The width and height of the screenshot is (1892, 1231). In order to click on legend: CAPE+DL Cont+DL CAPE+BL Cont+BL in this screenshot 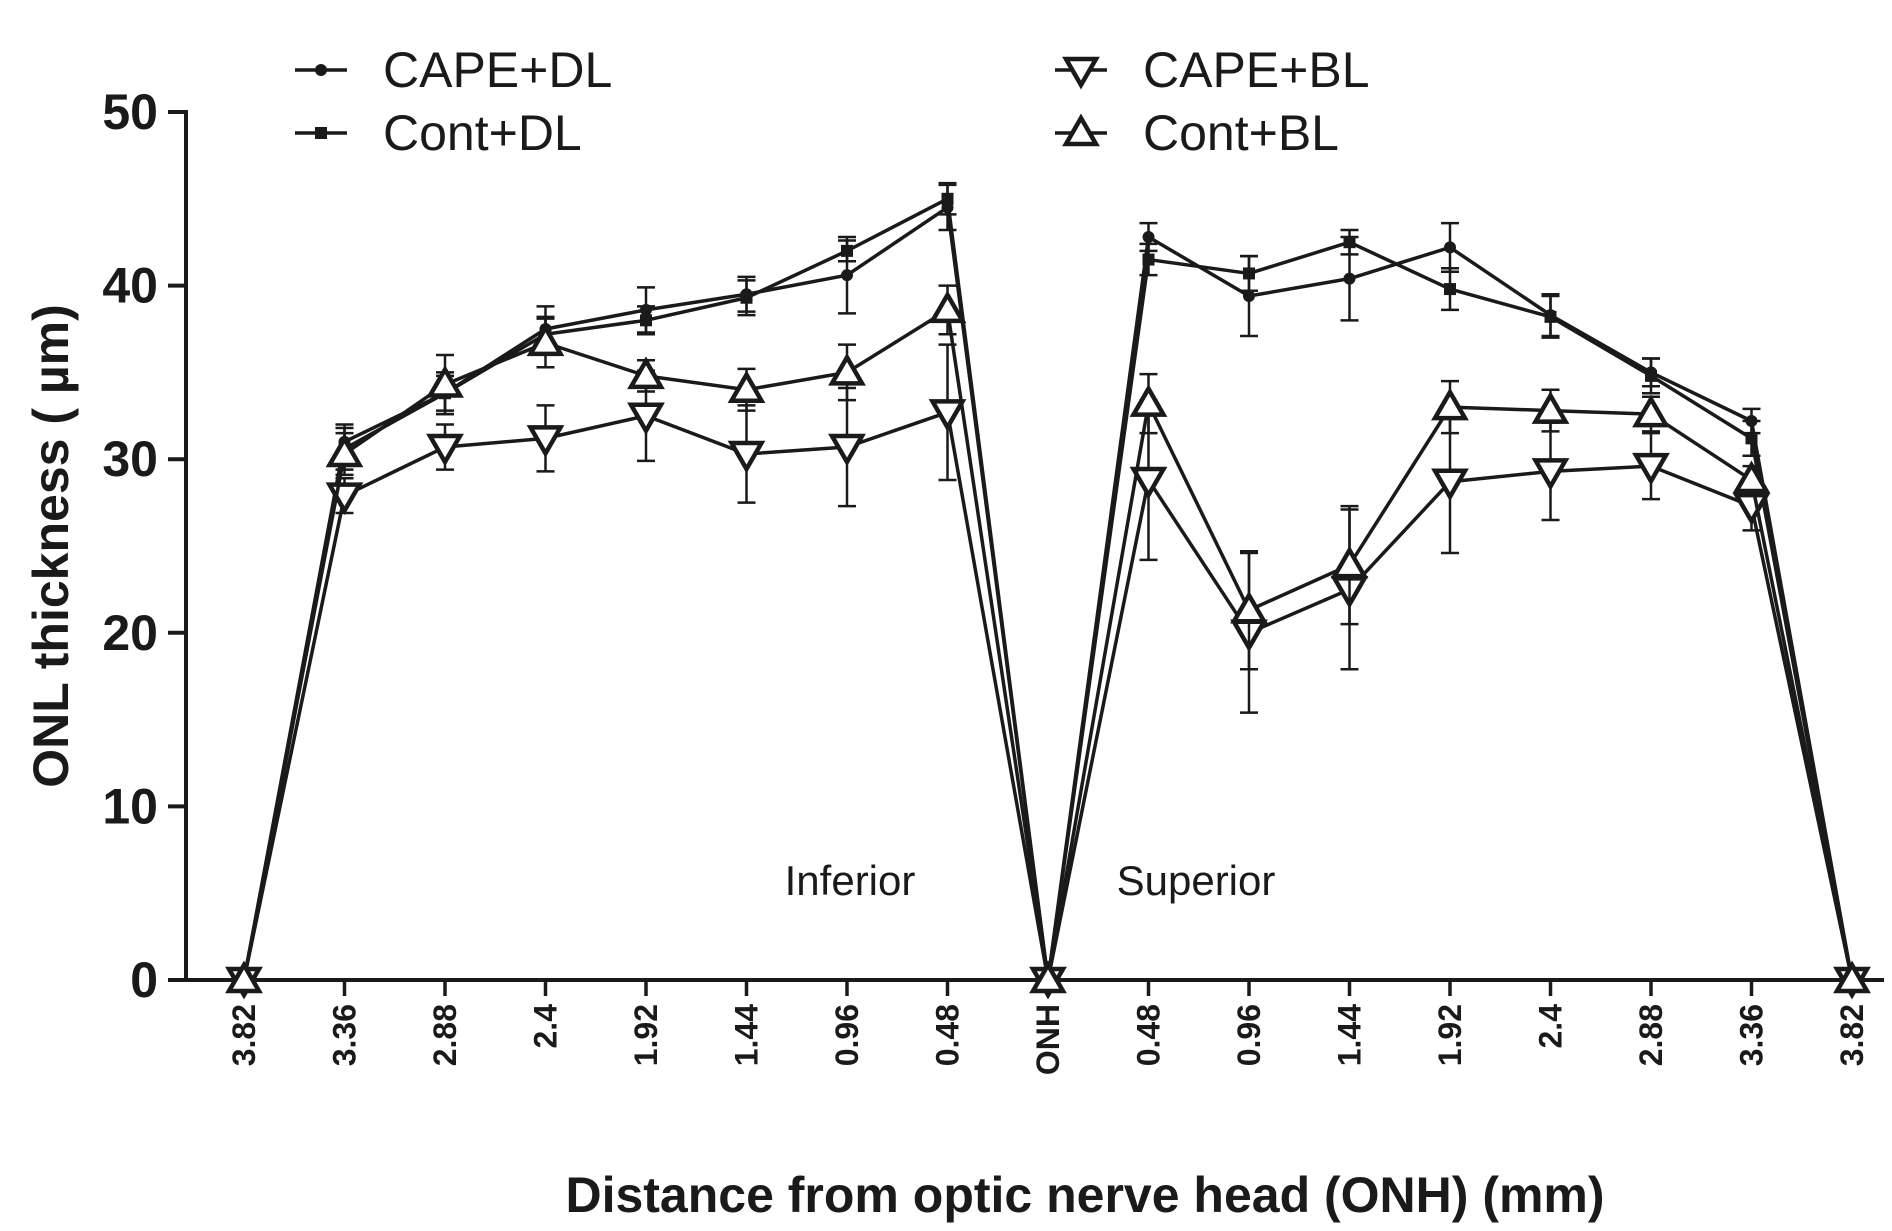, I will do `click(832, 101)`.